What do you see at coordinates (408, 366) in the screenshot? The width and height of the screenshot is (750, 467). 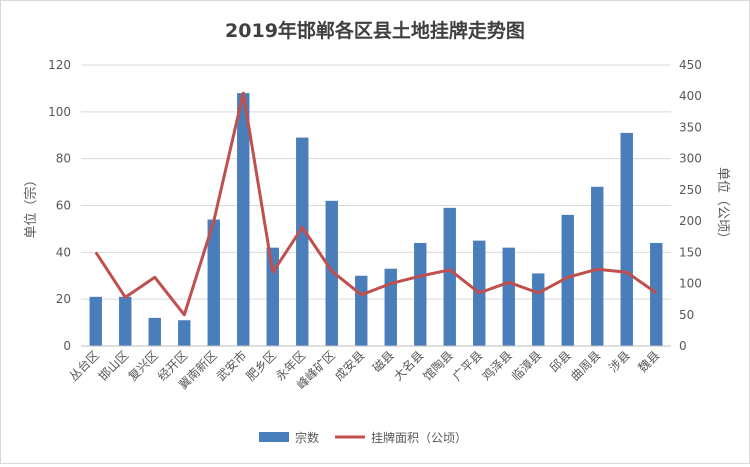 I see `x-tick-label: 大名县` at bounding box center [408, 366].